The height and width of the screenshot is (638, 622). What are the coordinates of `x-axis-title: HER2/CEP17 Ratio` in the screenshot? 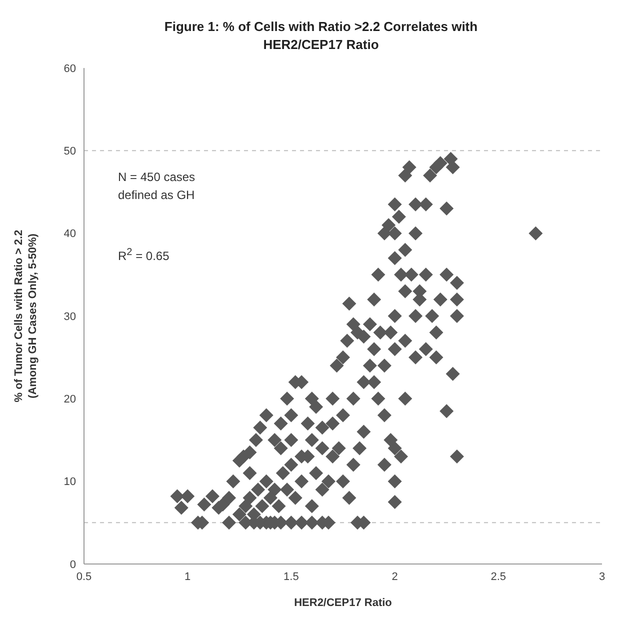 It's located at (343, 603).